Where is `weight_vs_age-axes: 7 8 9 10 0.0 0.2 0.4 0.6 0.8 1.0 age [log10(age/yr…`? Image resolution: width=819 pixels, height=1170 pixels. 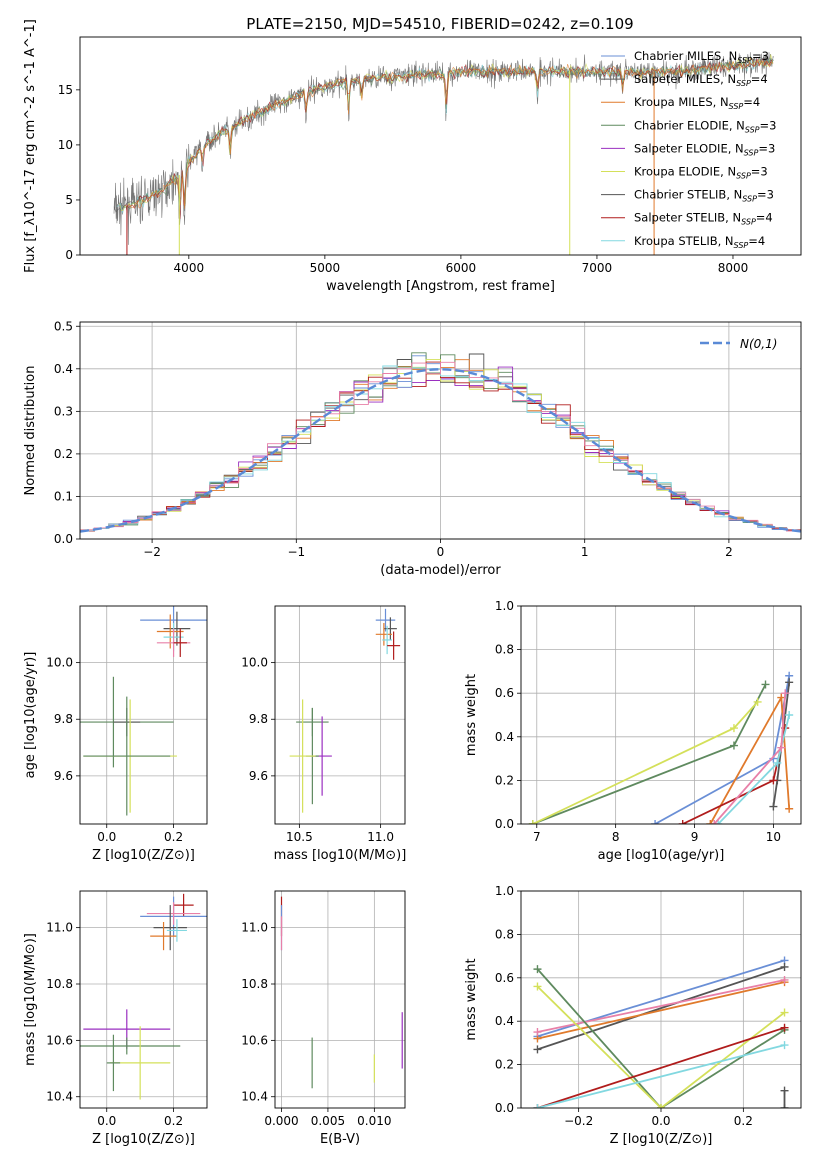
weight_vs_age-axes: 7 8 9 10 0.0 0.2 0.4 0.6 0.8 1.0 age [log10(age/yr… is located at coordinates (632, 731).